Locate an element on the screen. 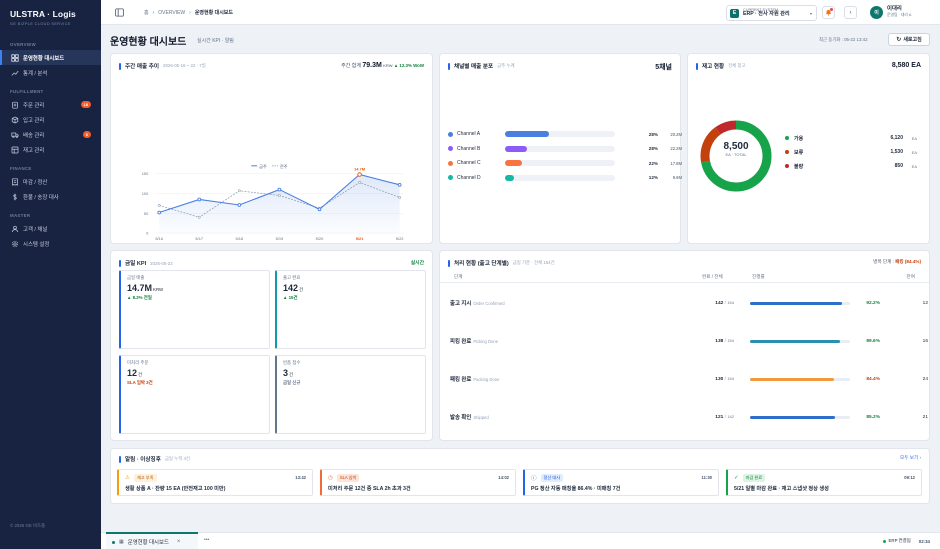 This screenshot has height=549, width=940. process-row: 발송 확인 Shipped 121 / 142 85.2% 21 is located at coordinates (689, 417).